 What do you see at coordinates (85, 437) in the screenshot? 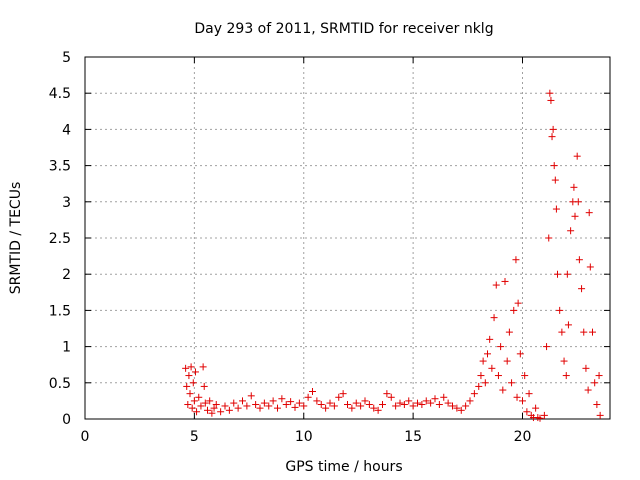
I see `x-tick-label: 0` at bounding box center [85, 437].